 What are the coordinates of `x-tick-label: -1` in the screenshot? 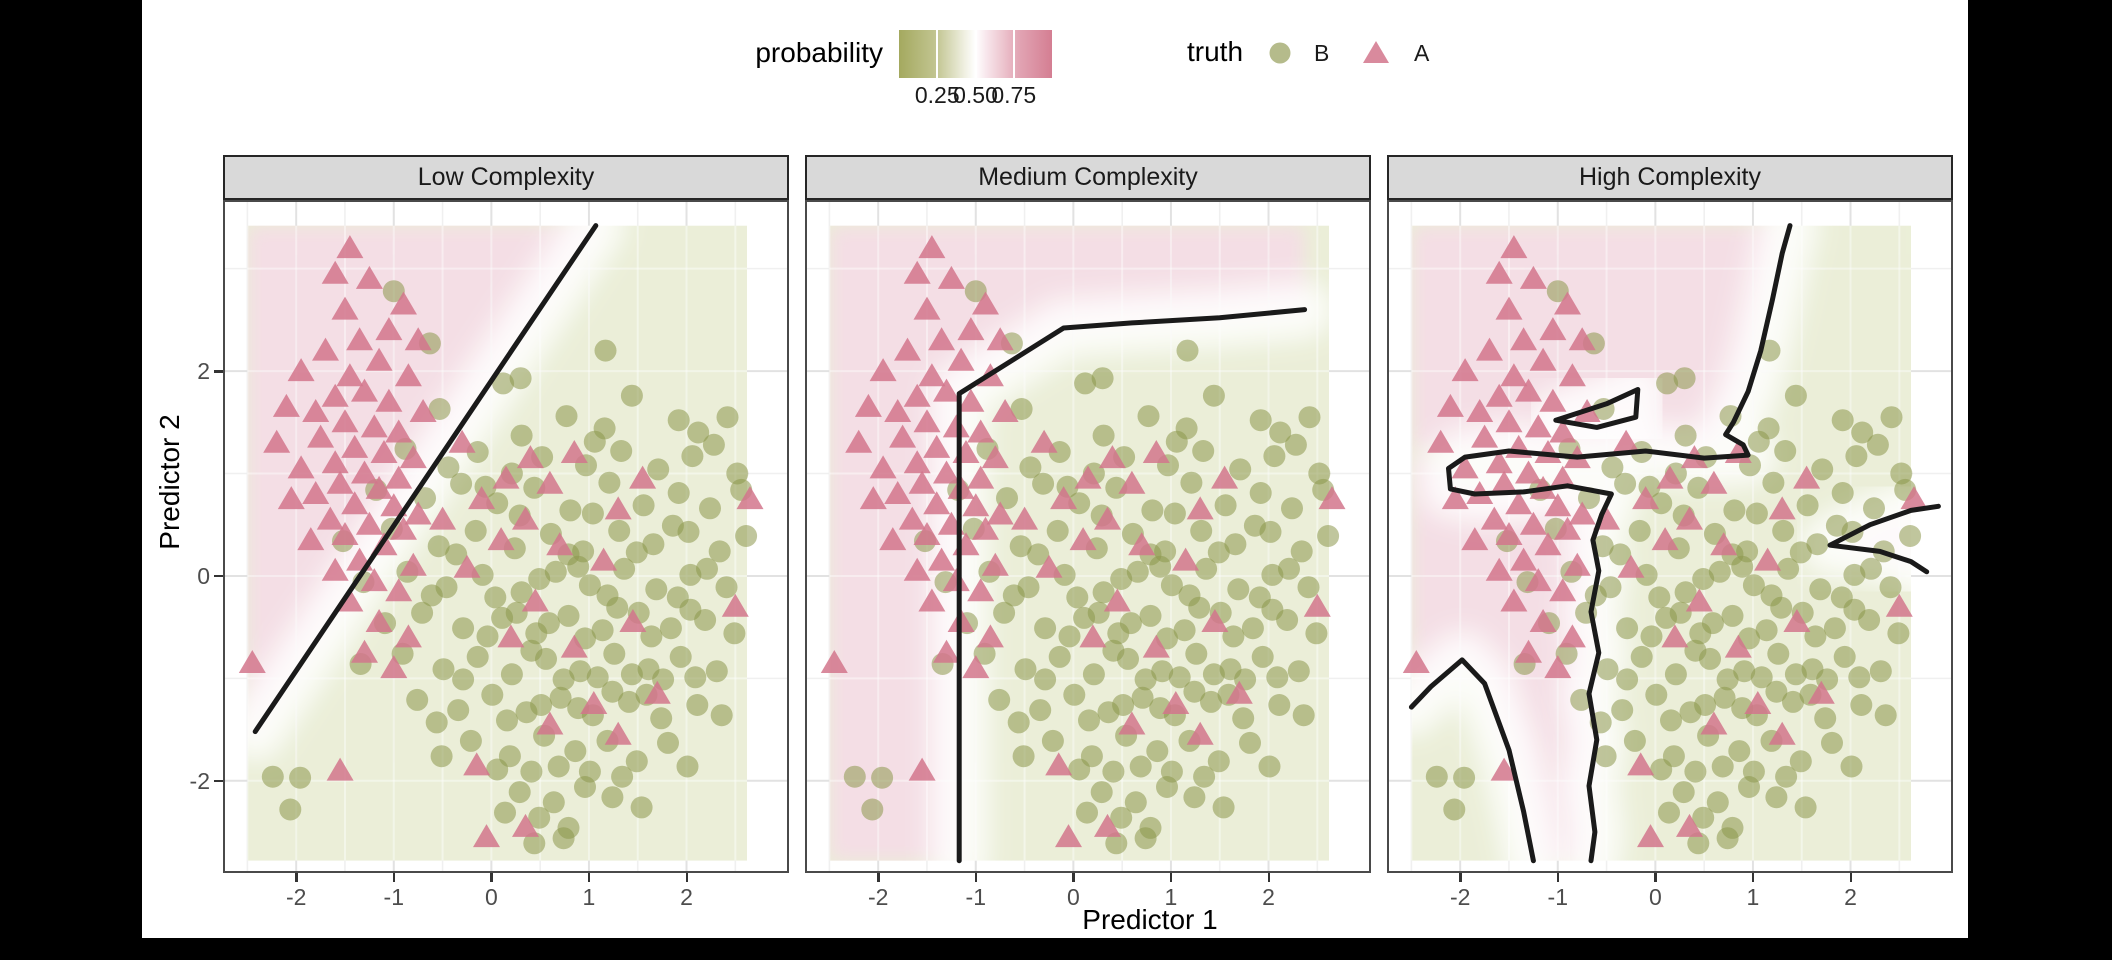 It's located at (393, 897).